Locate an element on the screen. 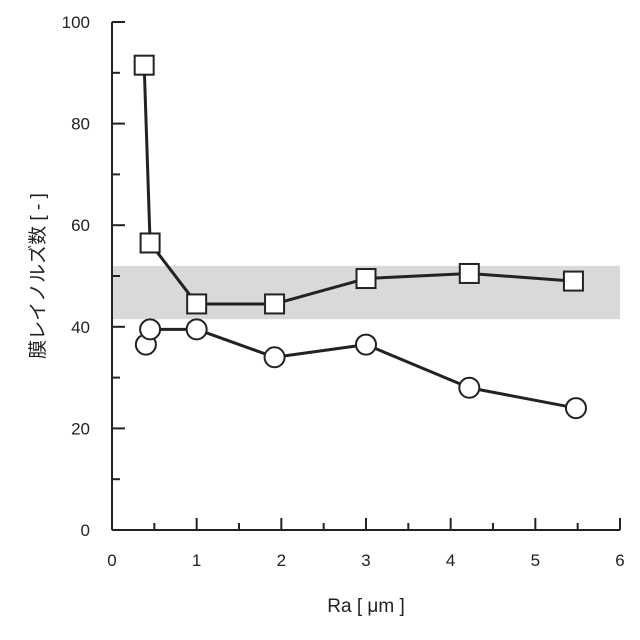 The image size is (640, 640). x-tick-label: 5 is located at coordinates (535, 560).